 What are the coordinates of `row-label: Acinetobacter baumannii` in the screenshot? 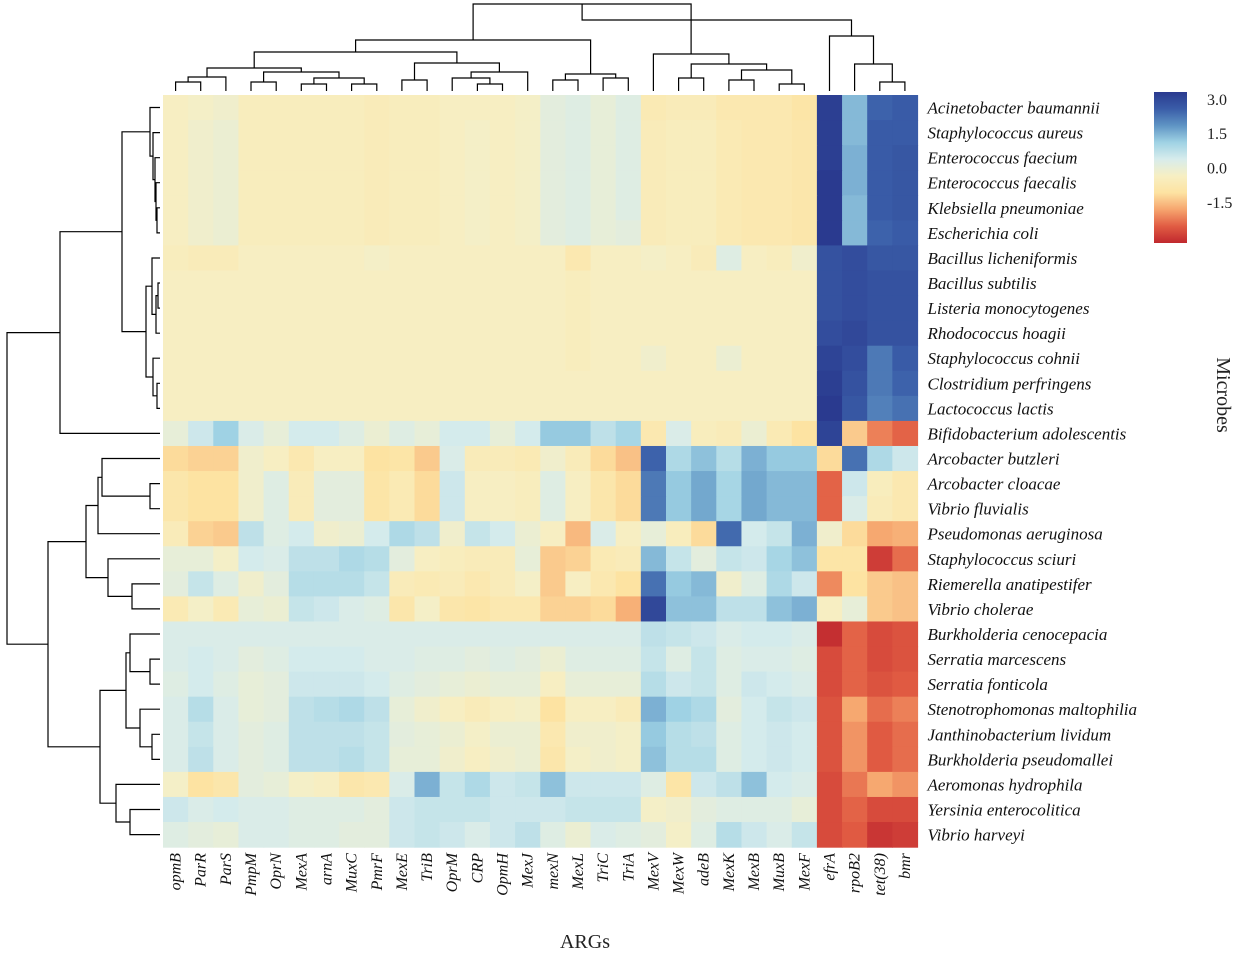 It's located at (1014, 108).